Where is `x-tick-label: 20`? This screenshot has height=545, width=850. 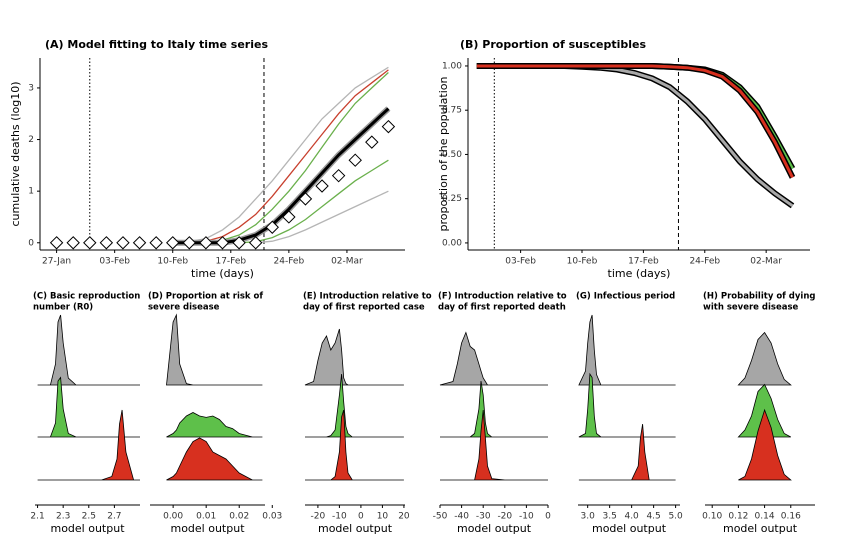 x-tick-label: 20 is located at coordinates (404, 517).